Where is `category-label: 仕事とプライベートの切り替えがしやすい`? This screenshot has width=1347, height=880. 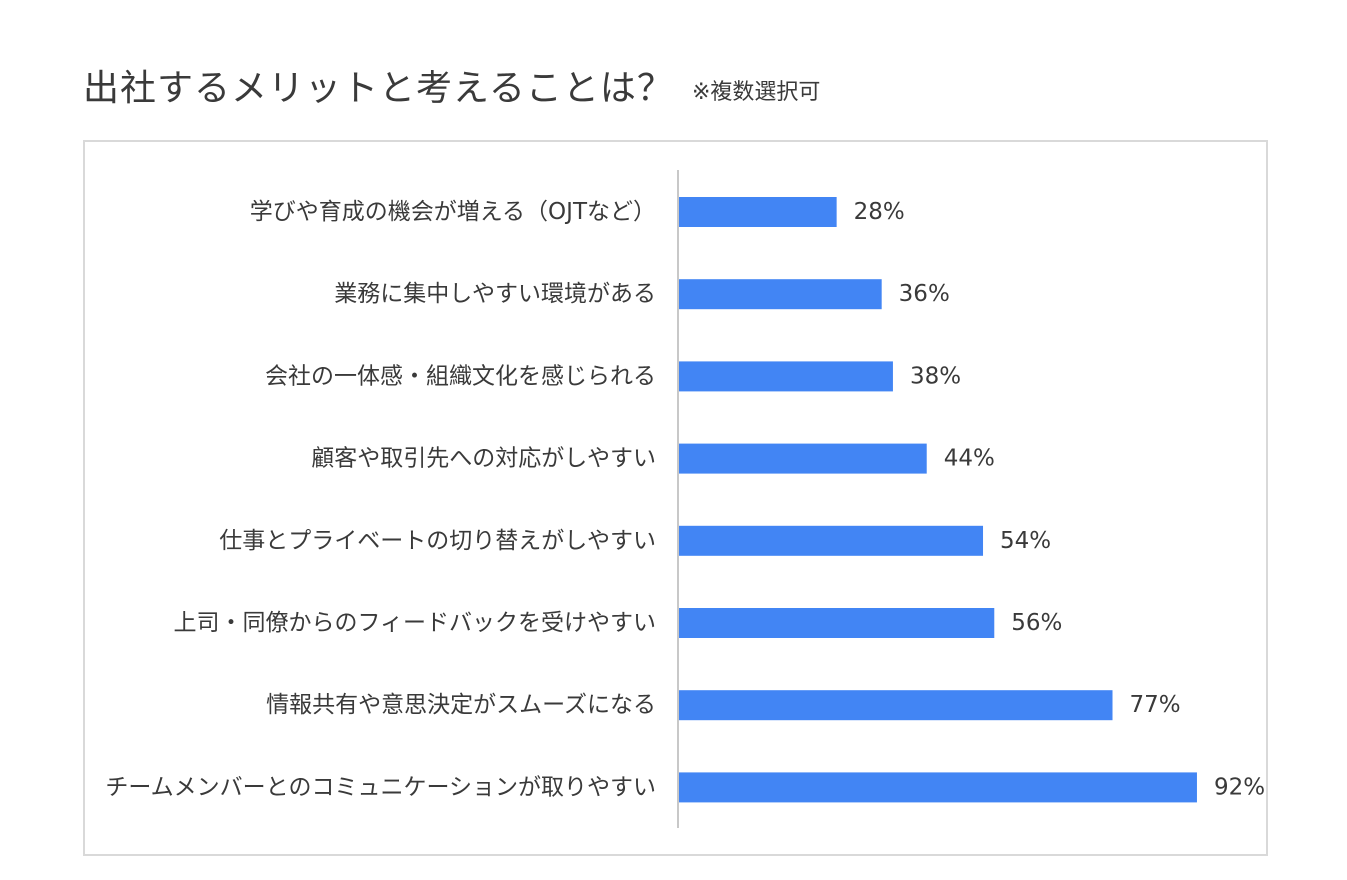 category-label: 仕事とプライベートの切り替えがしやすい is located at coordinates (437, 541).